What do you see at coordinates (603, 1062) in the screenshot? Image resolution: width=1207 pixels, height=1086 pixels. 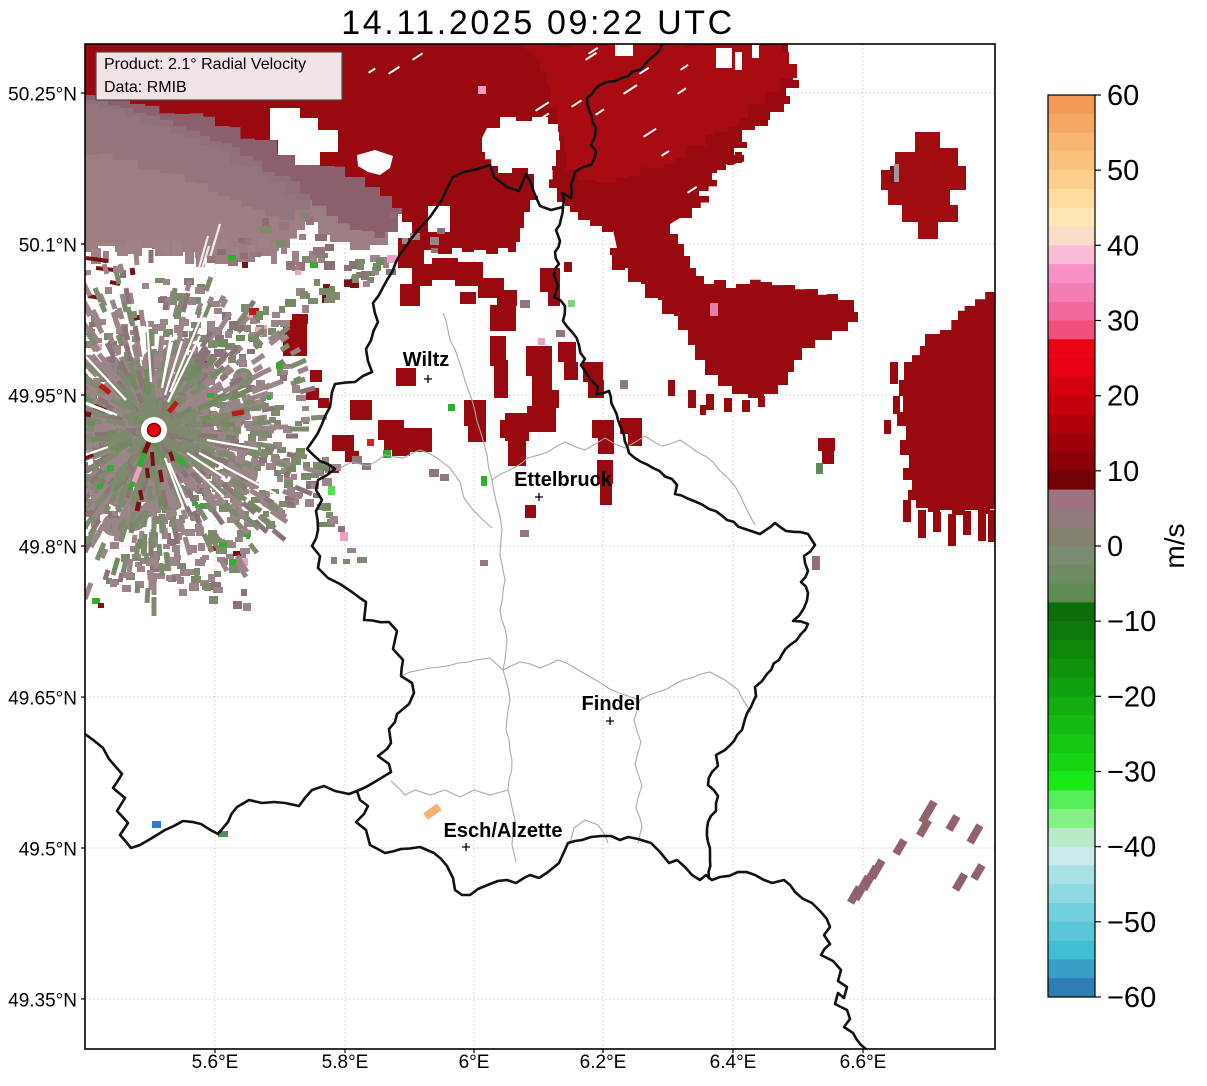 I see `svg-text: 6.2°E` at bounding box center [603, 1062].